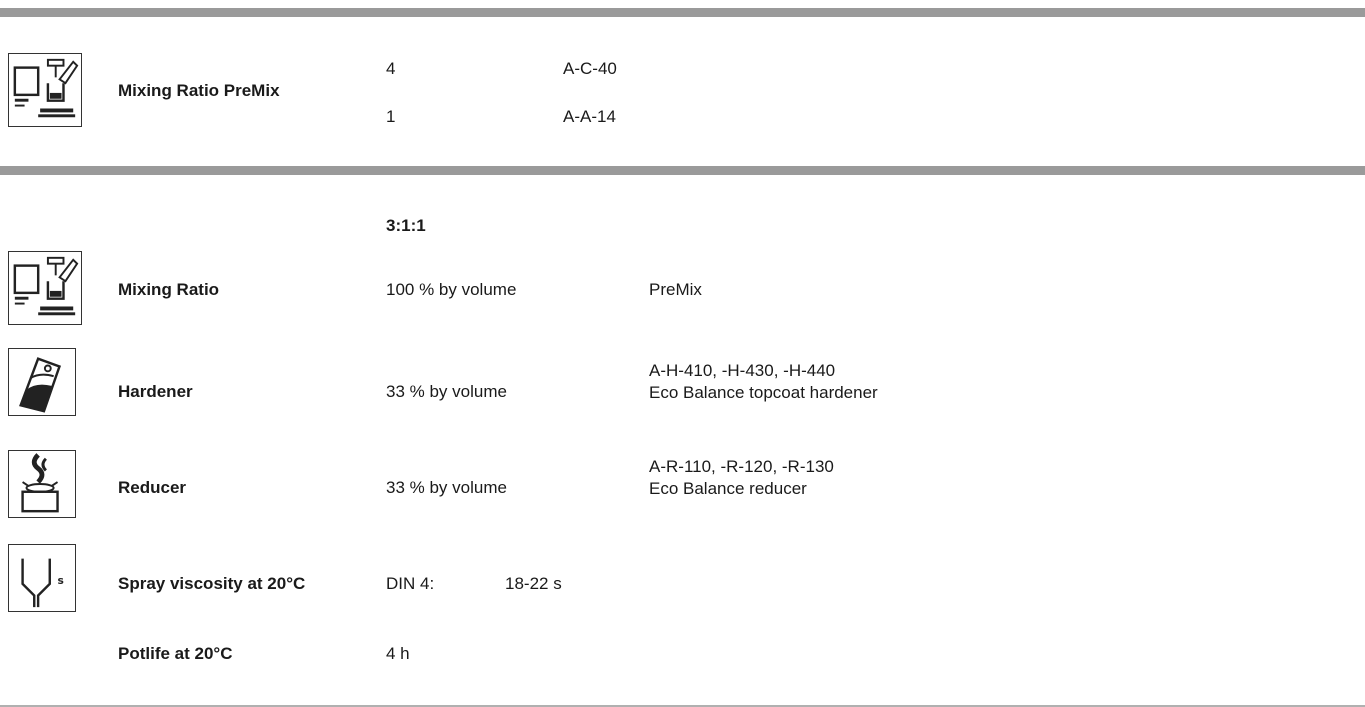 The width and height of the screenshot is (1365, 707). I want to click on hardener-amount: 33 % by volume, so click(446, 391).